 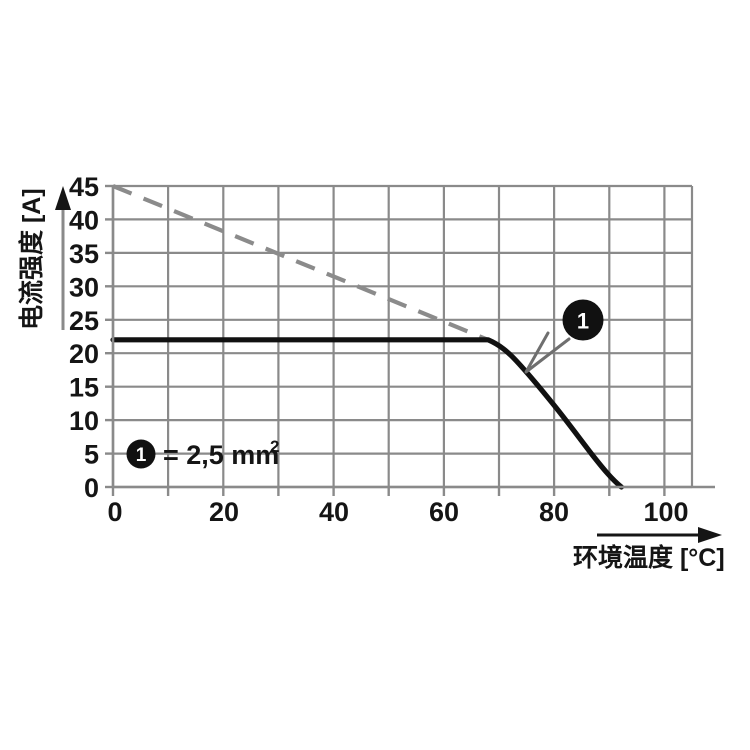 I want to click on legend-entry-1: 1 = 2,5 mm 2, so click(x=202, y=453).